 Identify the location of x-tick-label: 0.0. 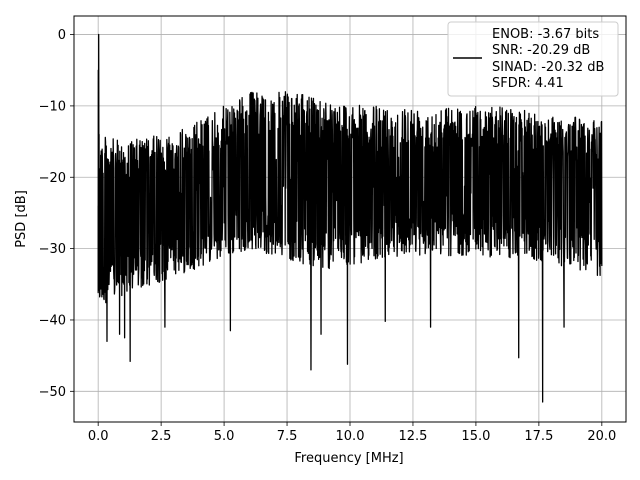
(98, 436).